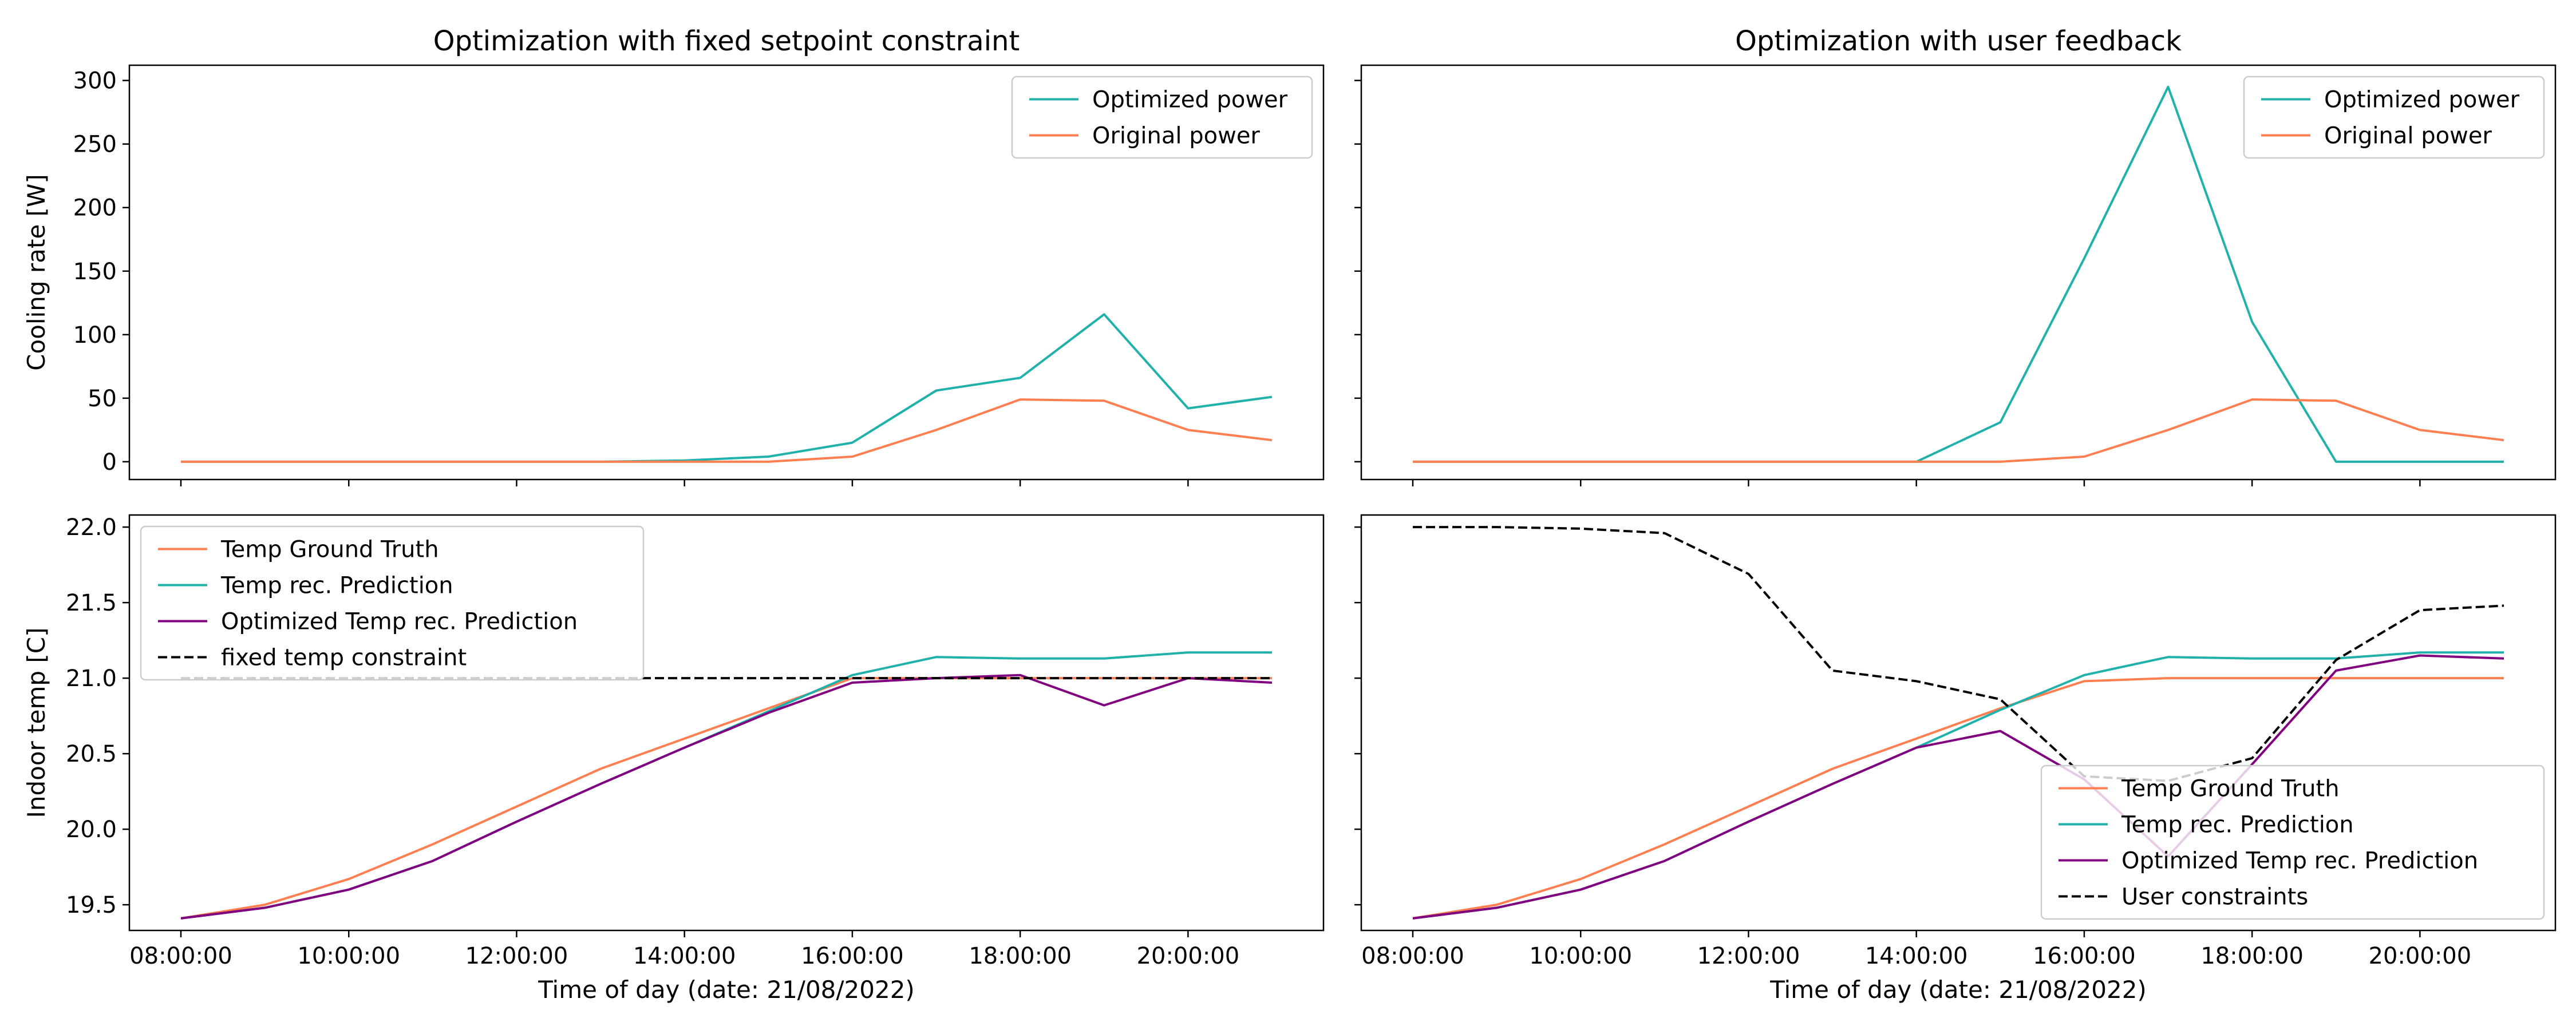  I want to click on y-tick-label: 20.0, so click(91, 830).